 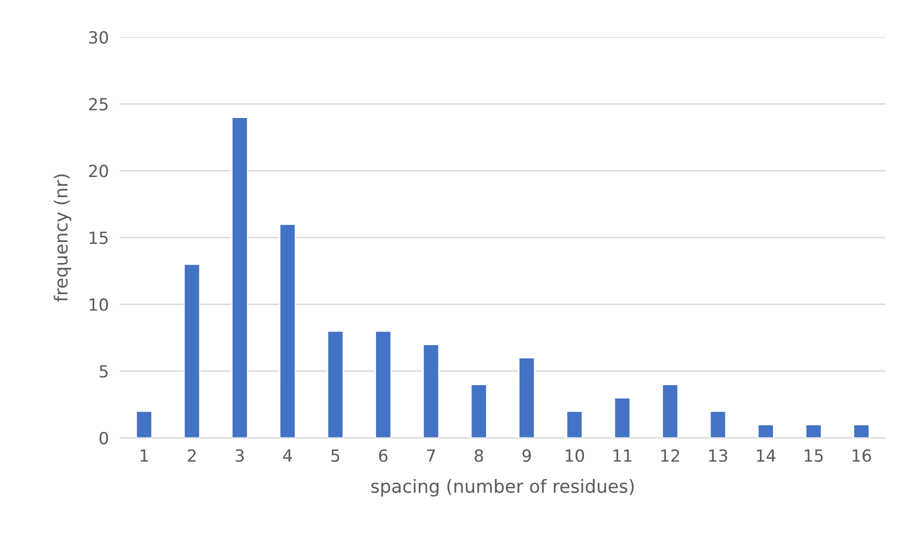 I want to click on x-tick-label: 2, so click(x=192, y=455).